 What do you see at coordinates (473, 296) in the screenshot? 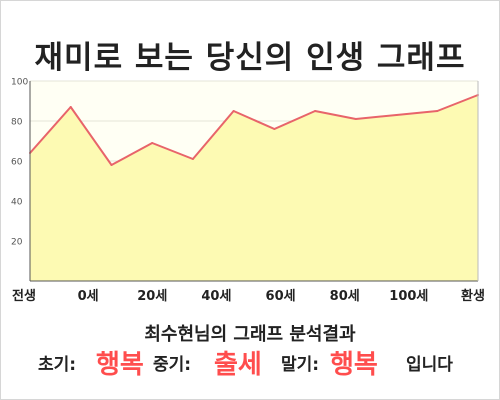
I see `x-tick-label: 환생` at bounding box center [473, 296].